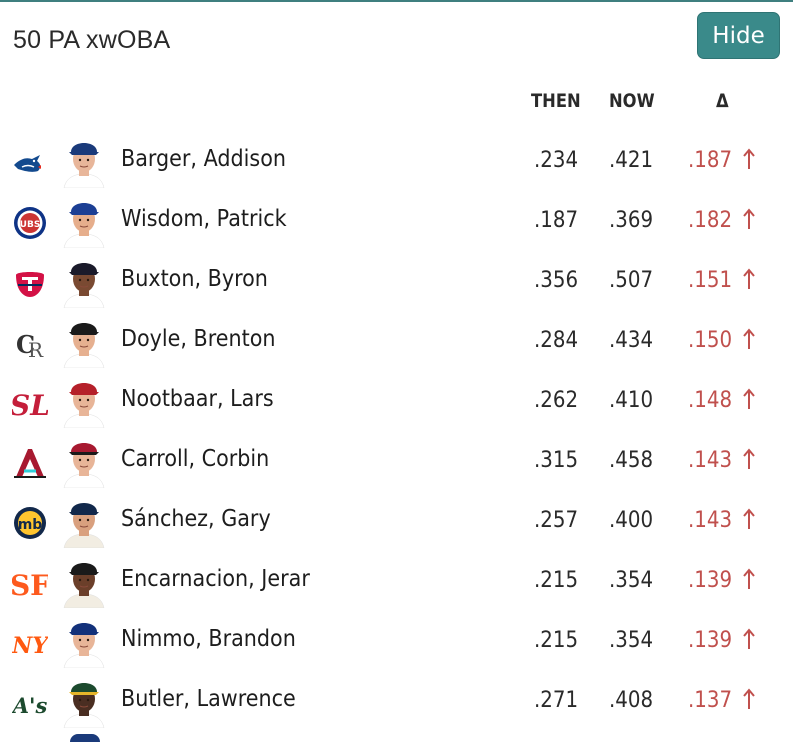 This screenshot has height=742, width=793. What do you see at coordinates (631, 520) in the screenshot?
I see `now-value: .400` at bounding box center [631, 520].